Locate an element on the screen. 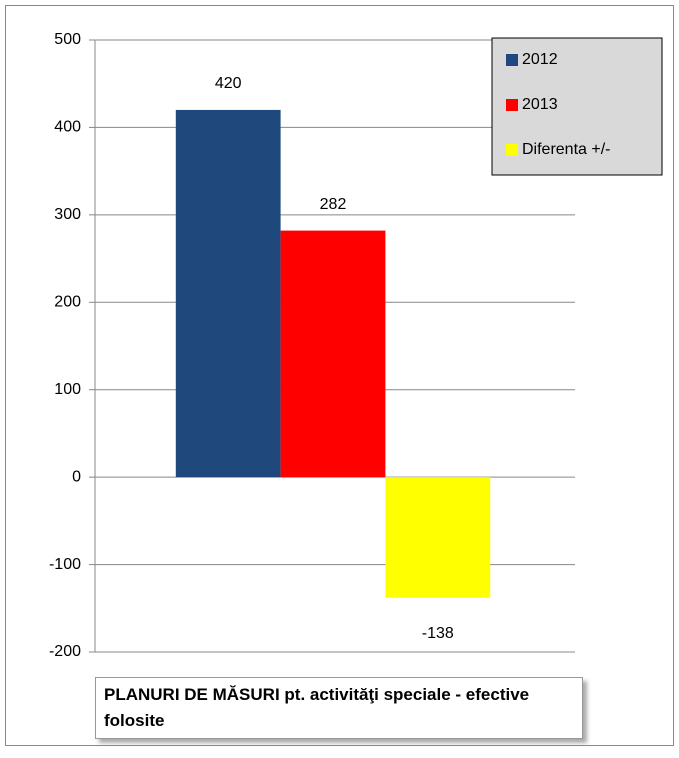  y-tick-label: 400 is located at coordinates (67, 127).